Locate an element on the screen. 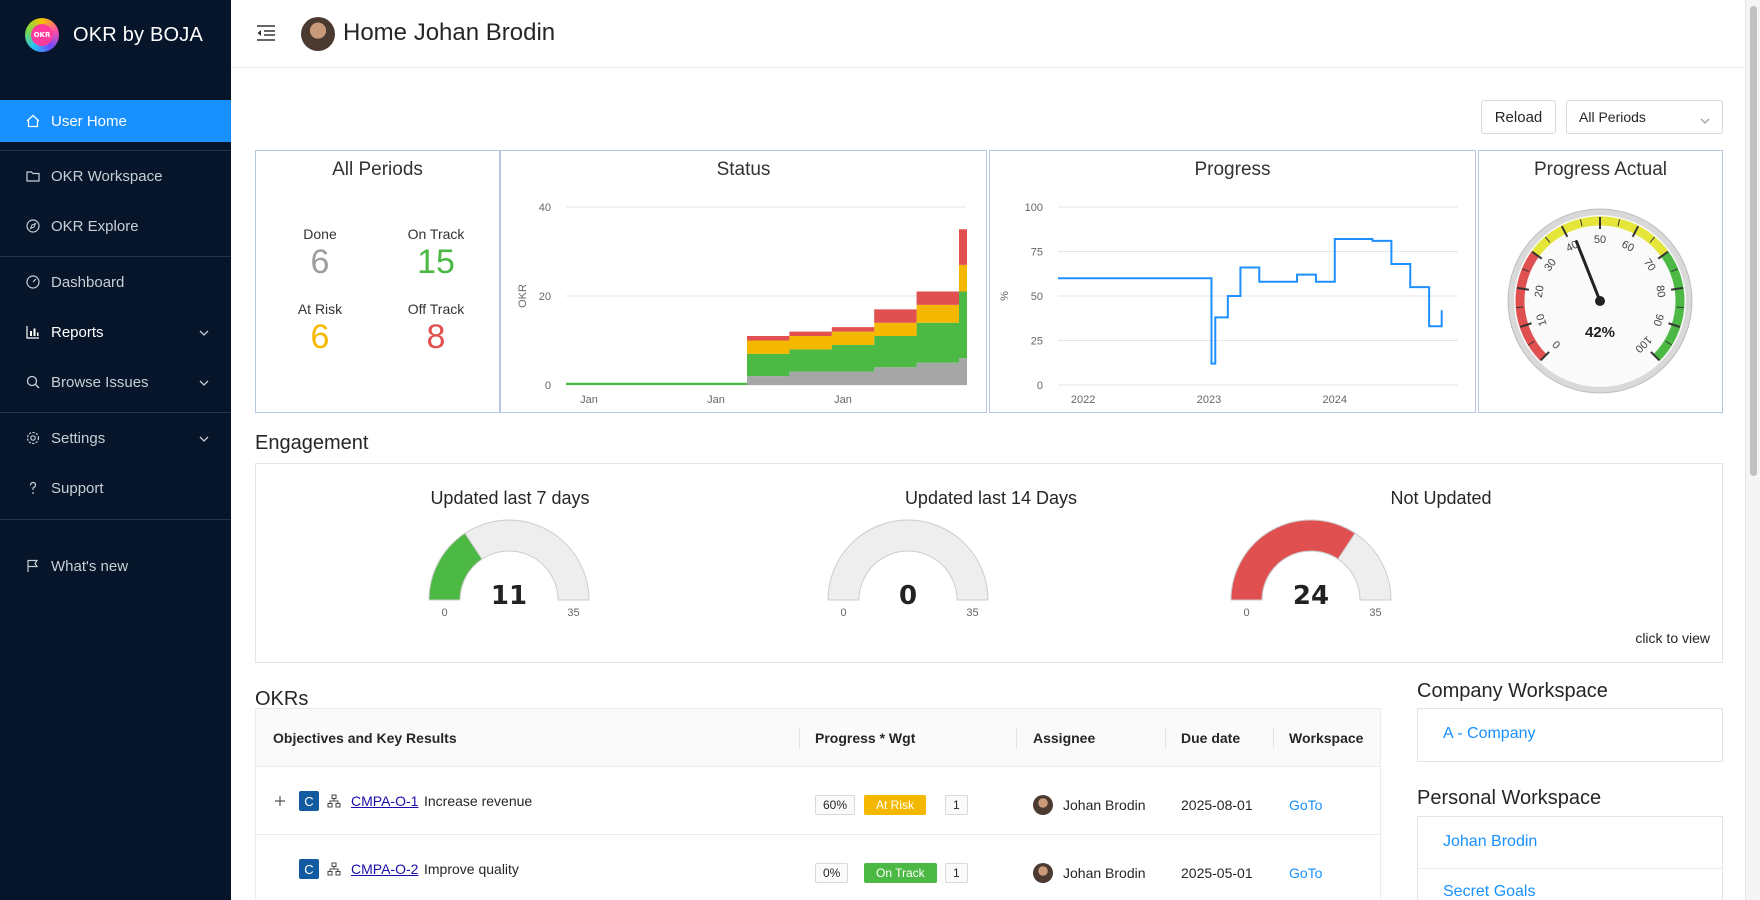  company-workspace-list: A - Company is located at coordinates (1570, 735).